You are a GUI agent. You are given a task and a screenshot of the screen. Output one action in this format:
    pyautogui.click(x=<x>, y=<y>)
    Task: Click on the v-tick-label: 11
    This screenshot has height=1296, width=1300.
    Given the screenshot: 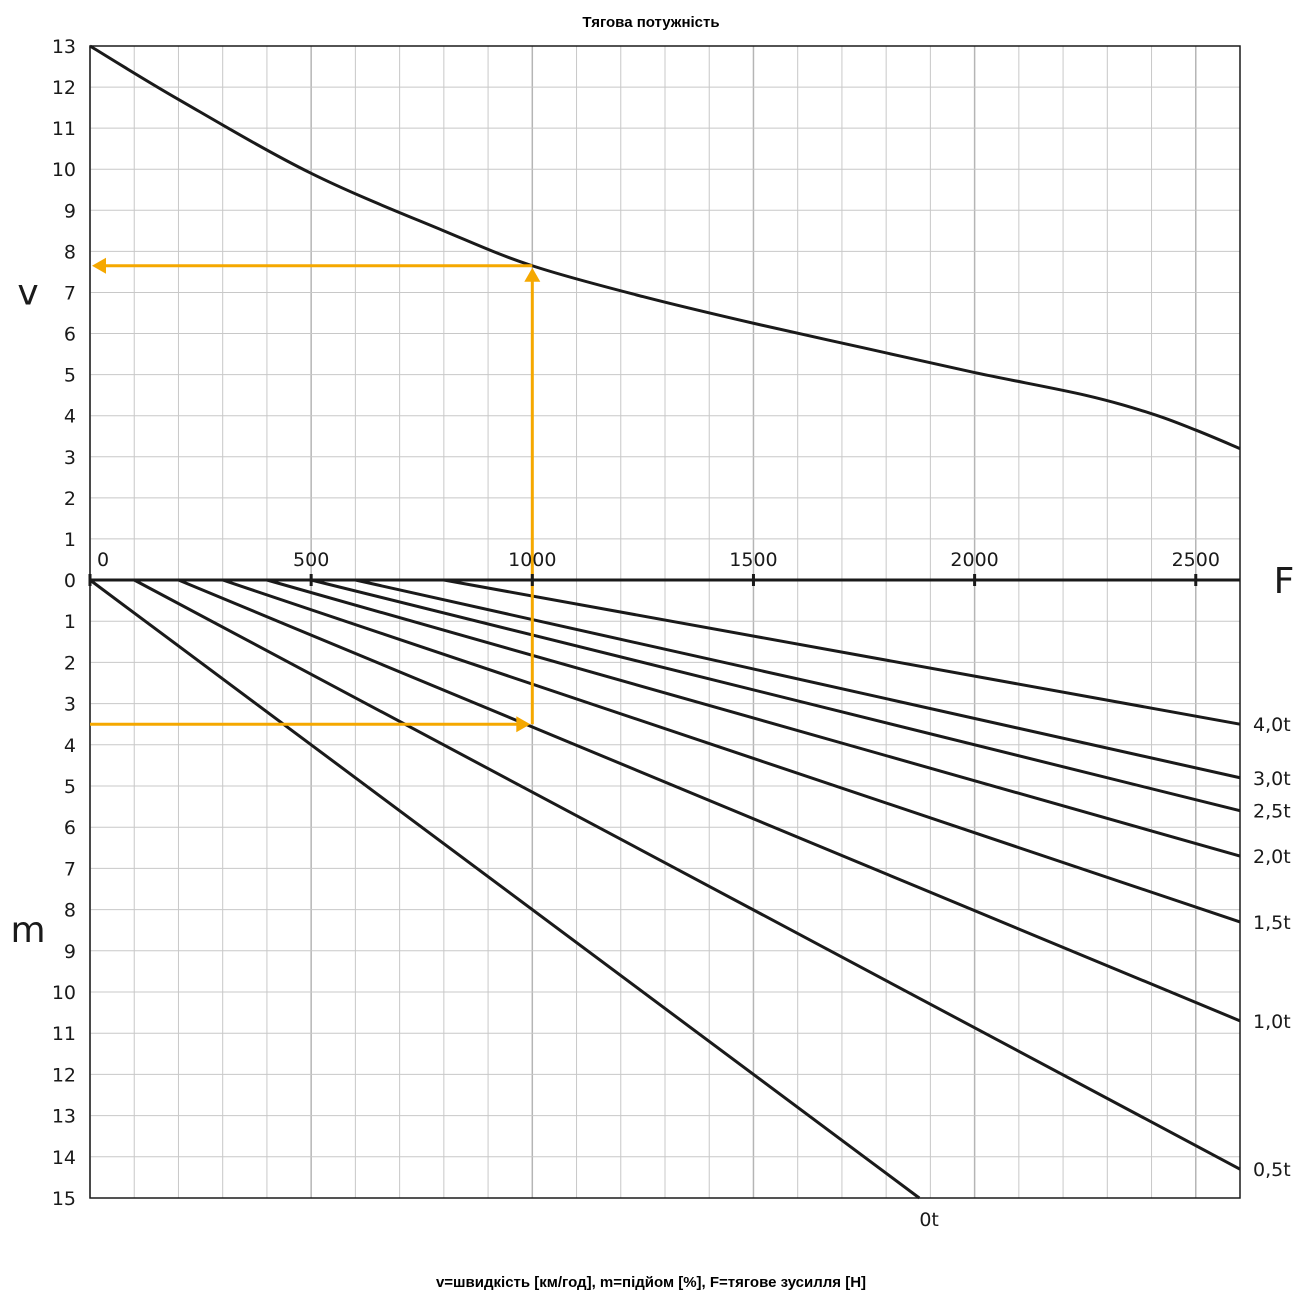 What is the action you would take?
    pyautogui.click(x=64, y=129)
    